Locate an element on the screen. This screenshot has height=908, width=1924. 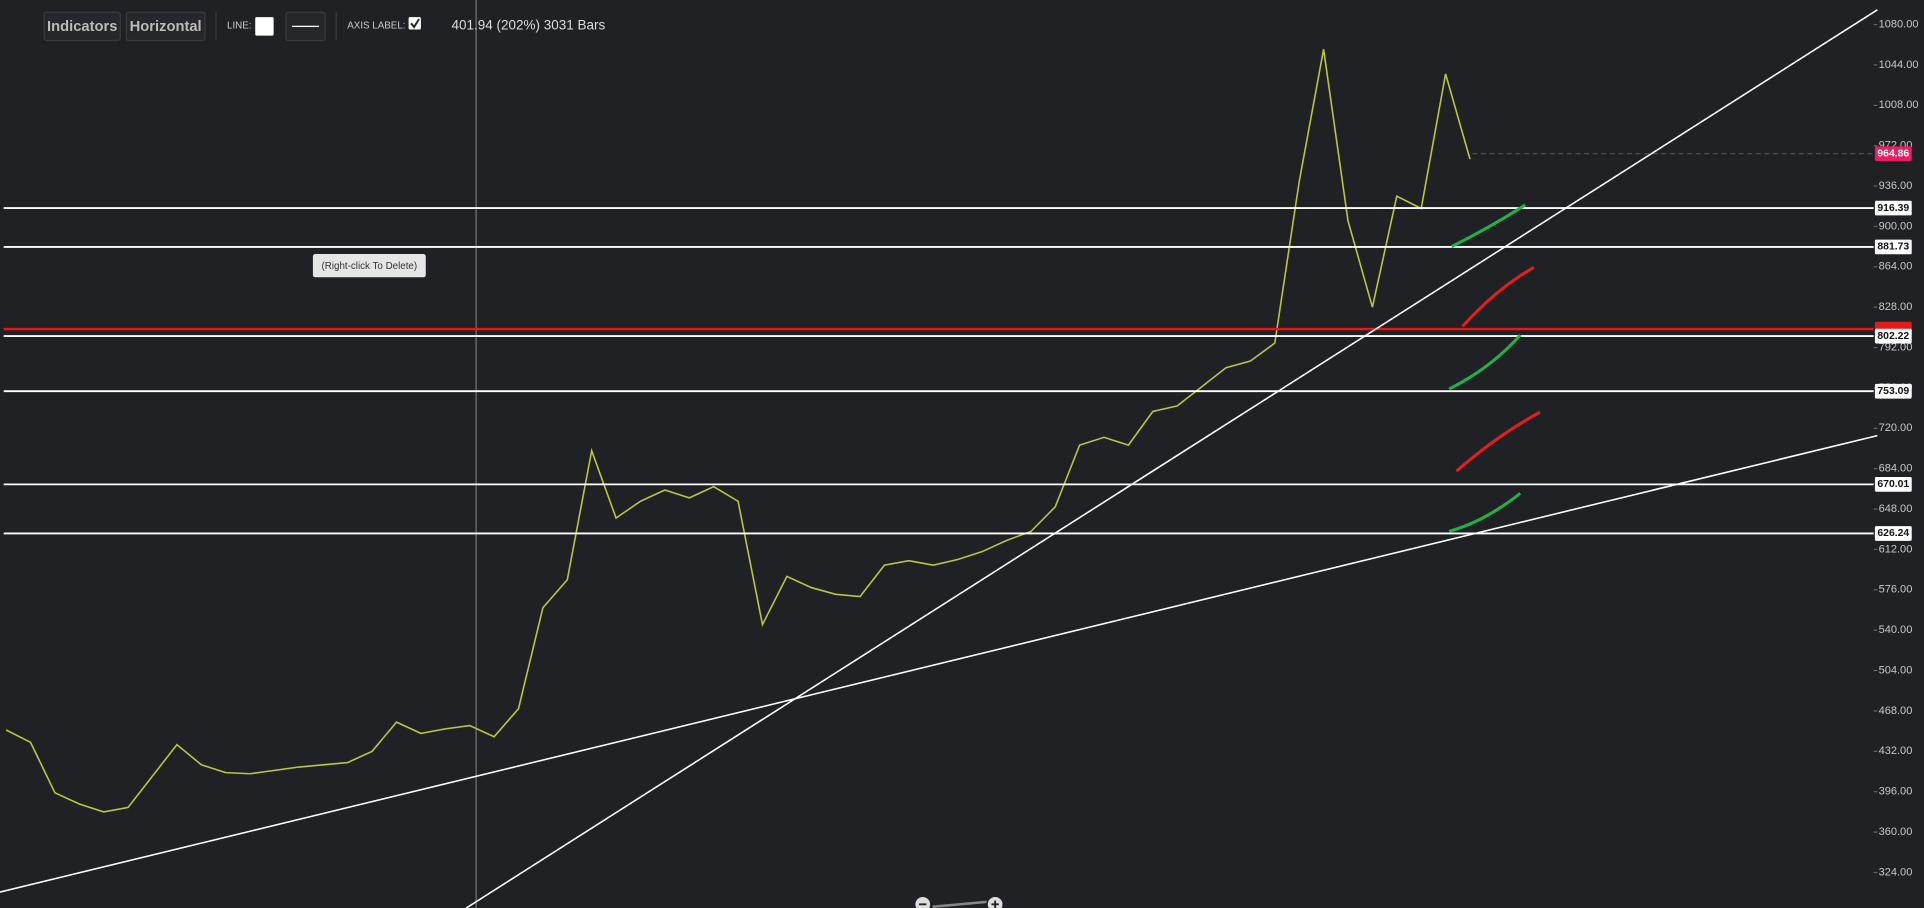
horizontal-line-label: 881.73 is located at coordinates (1893, 247).